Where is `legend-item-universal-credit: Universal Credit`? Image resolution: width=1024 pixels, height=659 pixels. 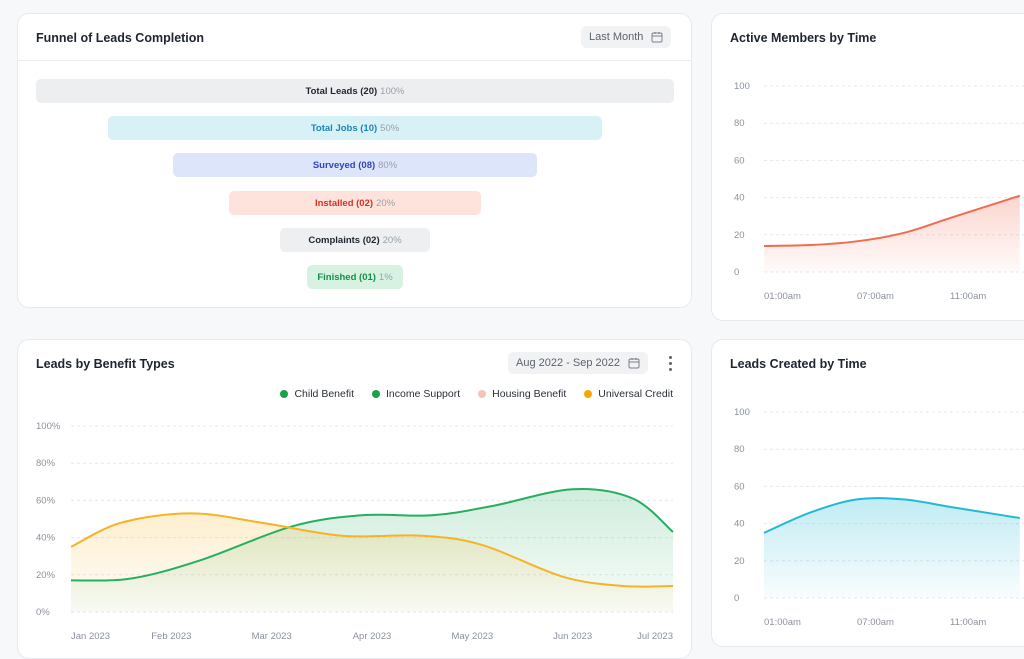 legend-item-universal-credit: Universal Credit is located at coordinates (628, 394).